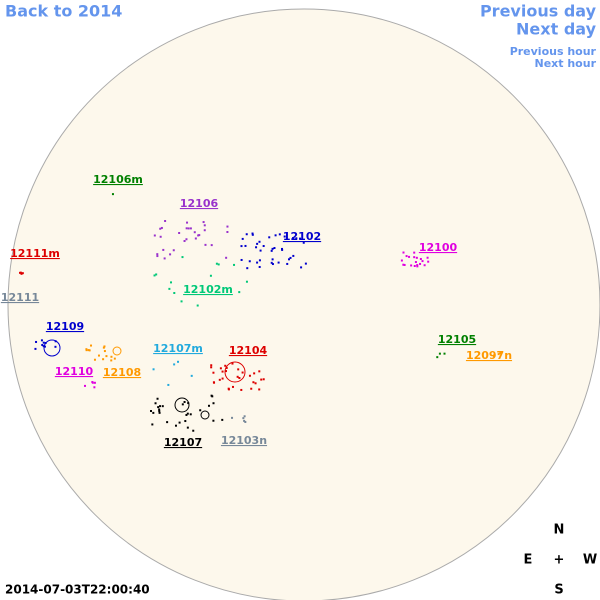 The width and height of the screenshot is (600, 600). I want to click on back-link: Back to 2014, so click(63, 11).